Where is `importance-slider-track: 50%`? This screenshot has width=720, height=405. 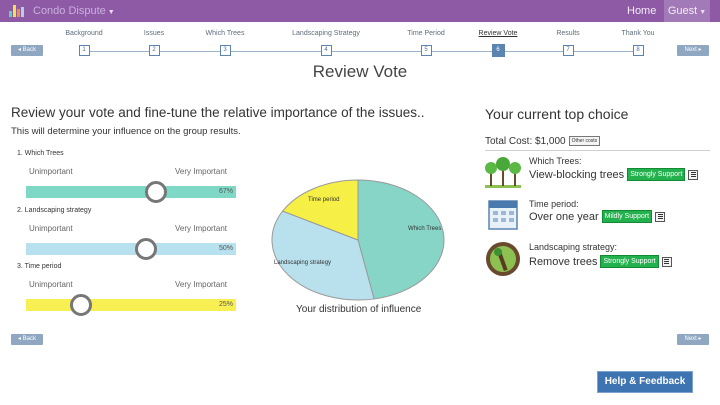 importance-slider-track: 50% is located at coordinates (131, 249).